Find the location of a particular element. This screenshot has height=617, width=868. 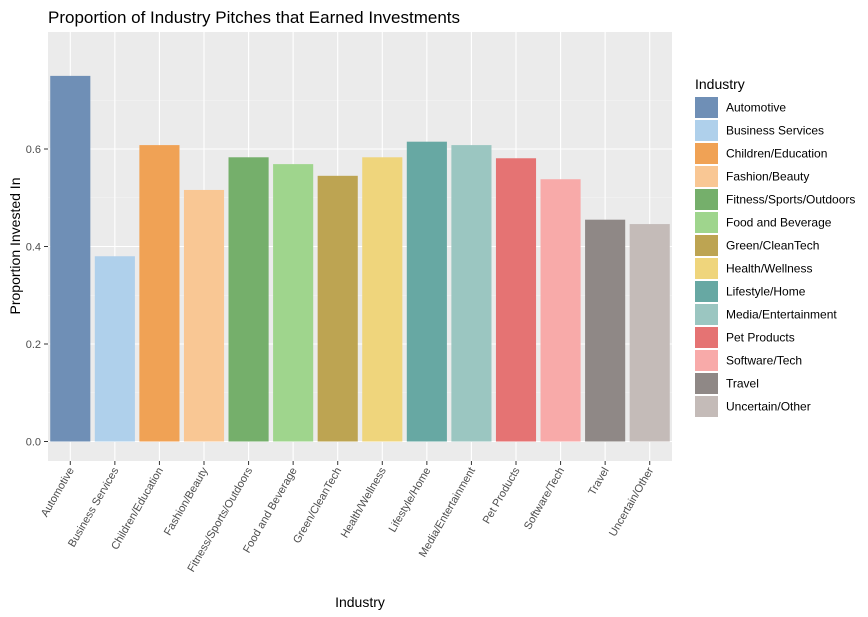

bar-business-services is located at coordinates (114, 349).